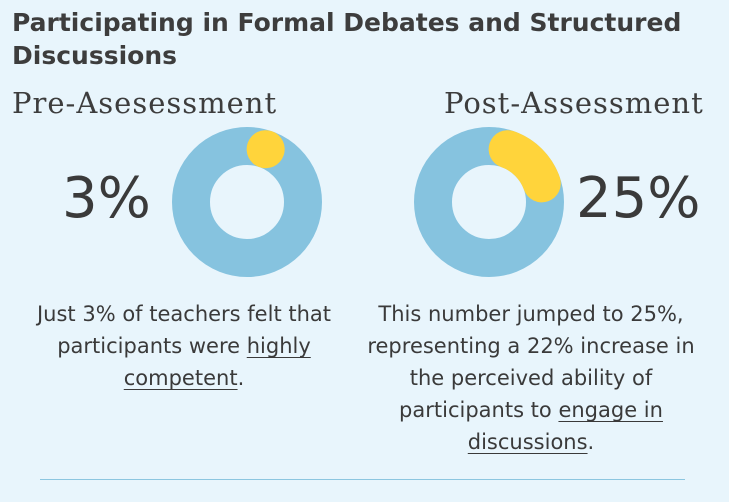  I want to click on post-assessment-label: Post-Assessment, so click(574, 103).